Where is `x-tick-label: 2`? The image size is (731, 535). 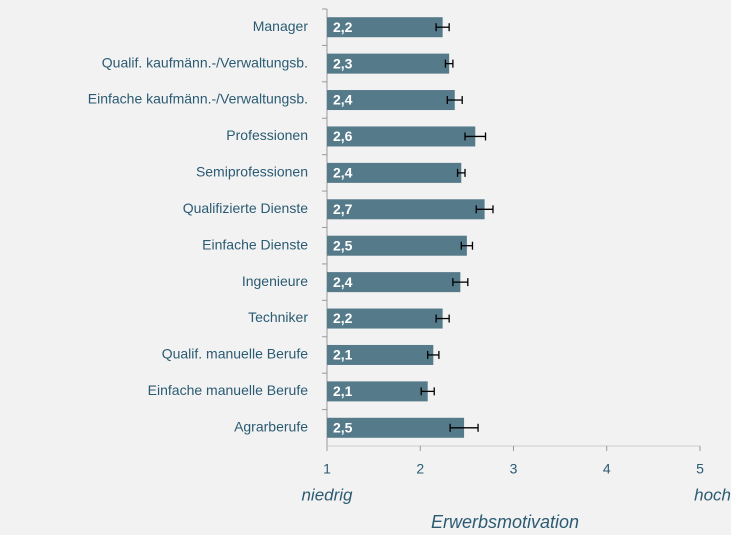 x-tick-label: 2 is located at coordinates (420, 469).